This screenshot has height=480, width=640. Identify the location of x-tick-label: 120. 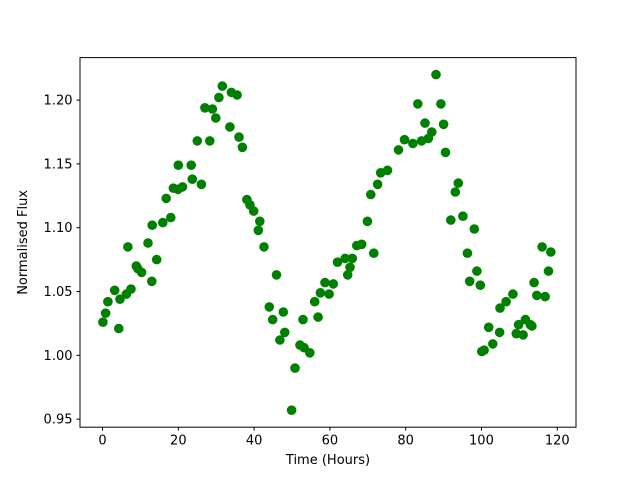
(557, 441).